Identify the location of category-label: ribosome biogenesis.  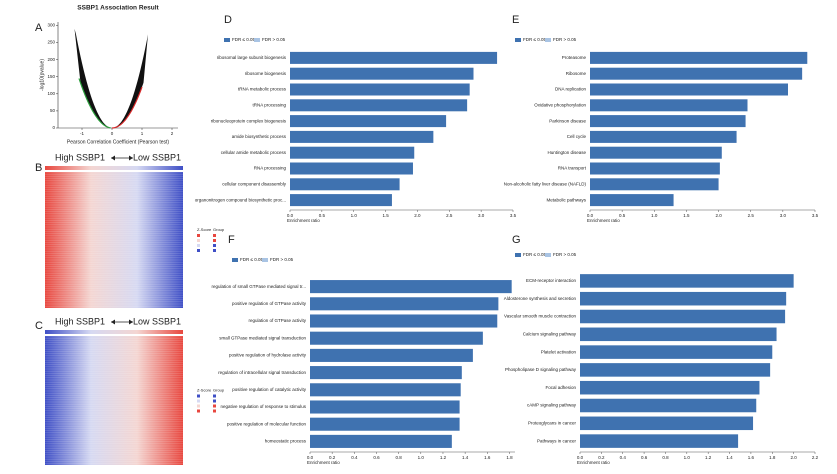
(266, 73).